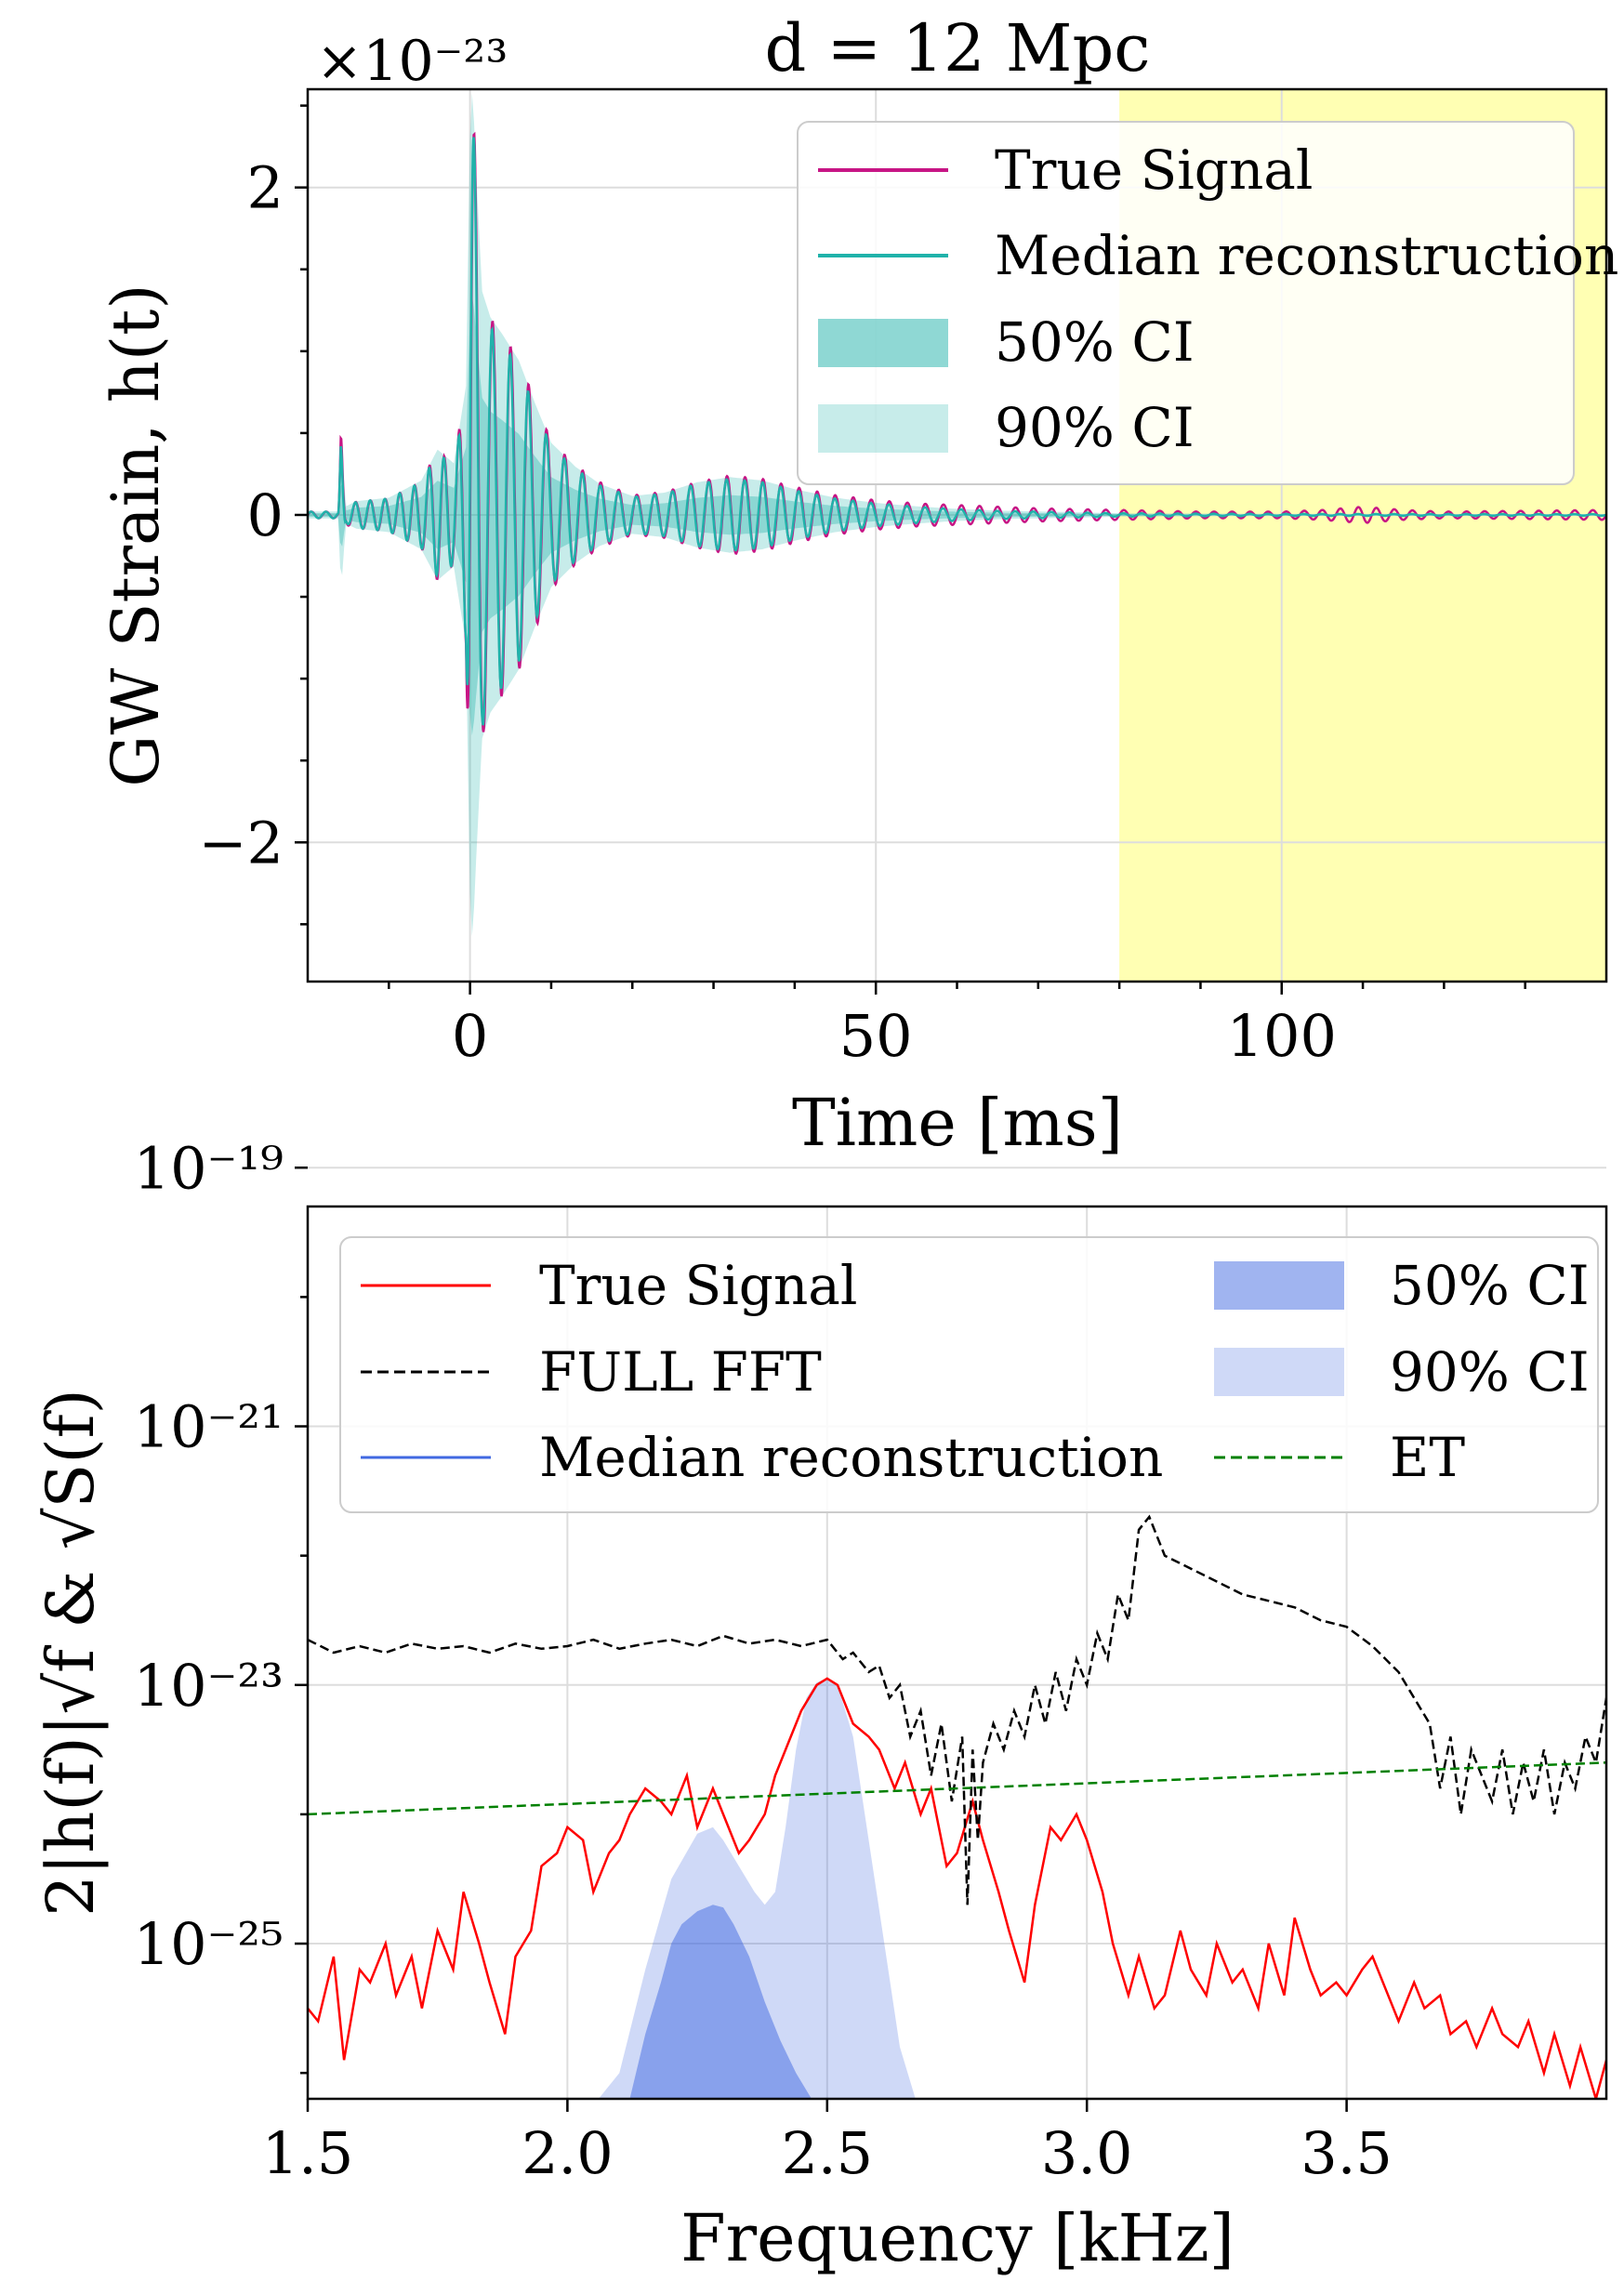  Describe the element at coordinates (1154, 170) in the screenshot. I see `top-legend-label-true-signal: True Signal` at that location.